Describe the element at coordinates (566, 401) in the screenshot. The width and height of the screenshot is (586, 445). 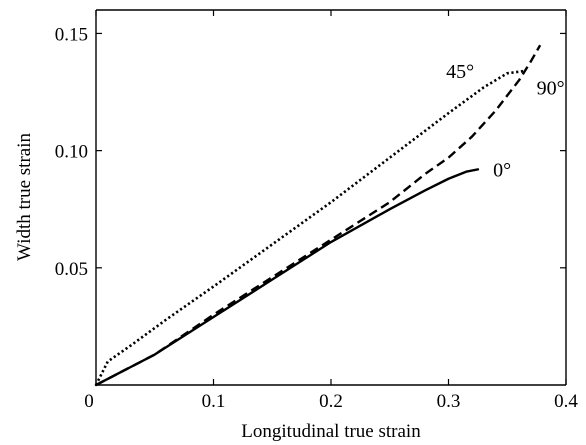
I see `x-tick-label: 0.4` at that location.